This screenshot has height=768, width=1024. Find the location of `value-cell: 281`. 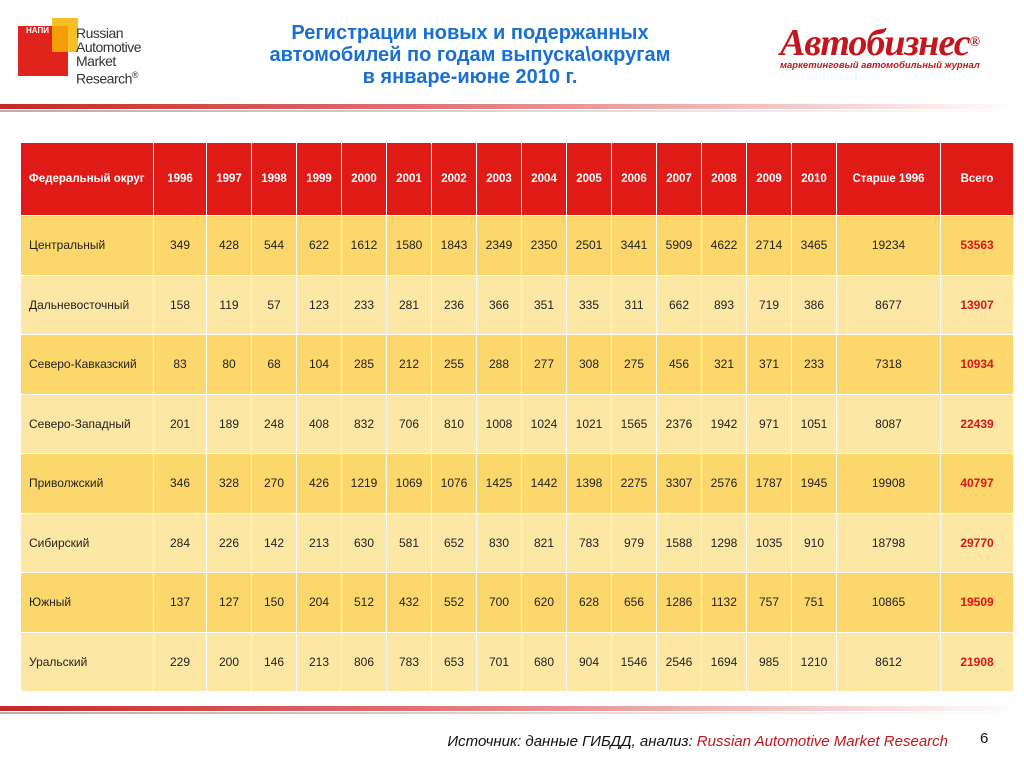

value-cell: 281 is located at coordinates (409, 304).